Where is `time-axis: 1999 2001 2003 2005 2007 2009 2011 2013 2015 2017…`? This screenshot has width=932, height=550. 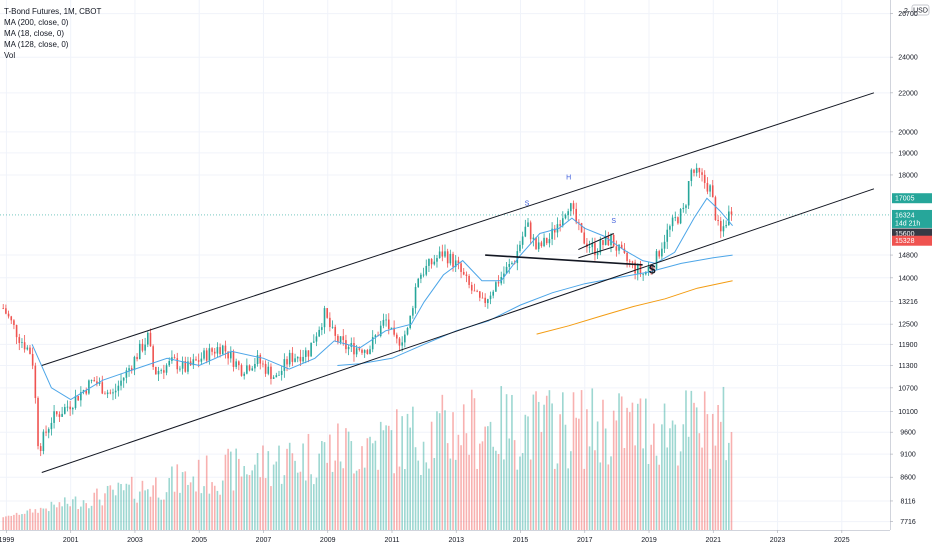 time-axis: 1999 2001 2003 2005 2007 2009 2011 2013 2015 2017… is located at coordinates (466, 540).